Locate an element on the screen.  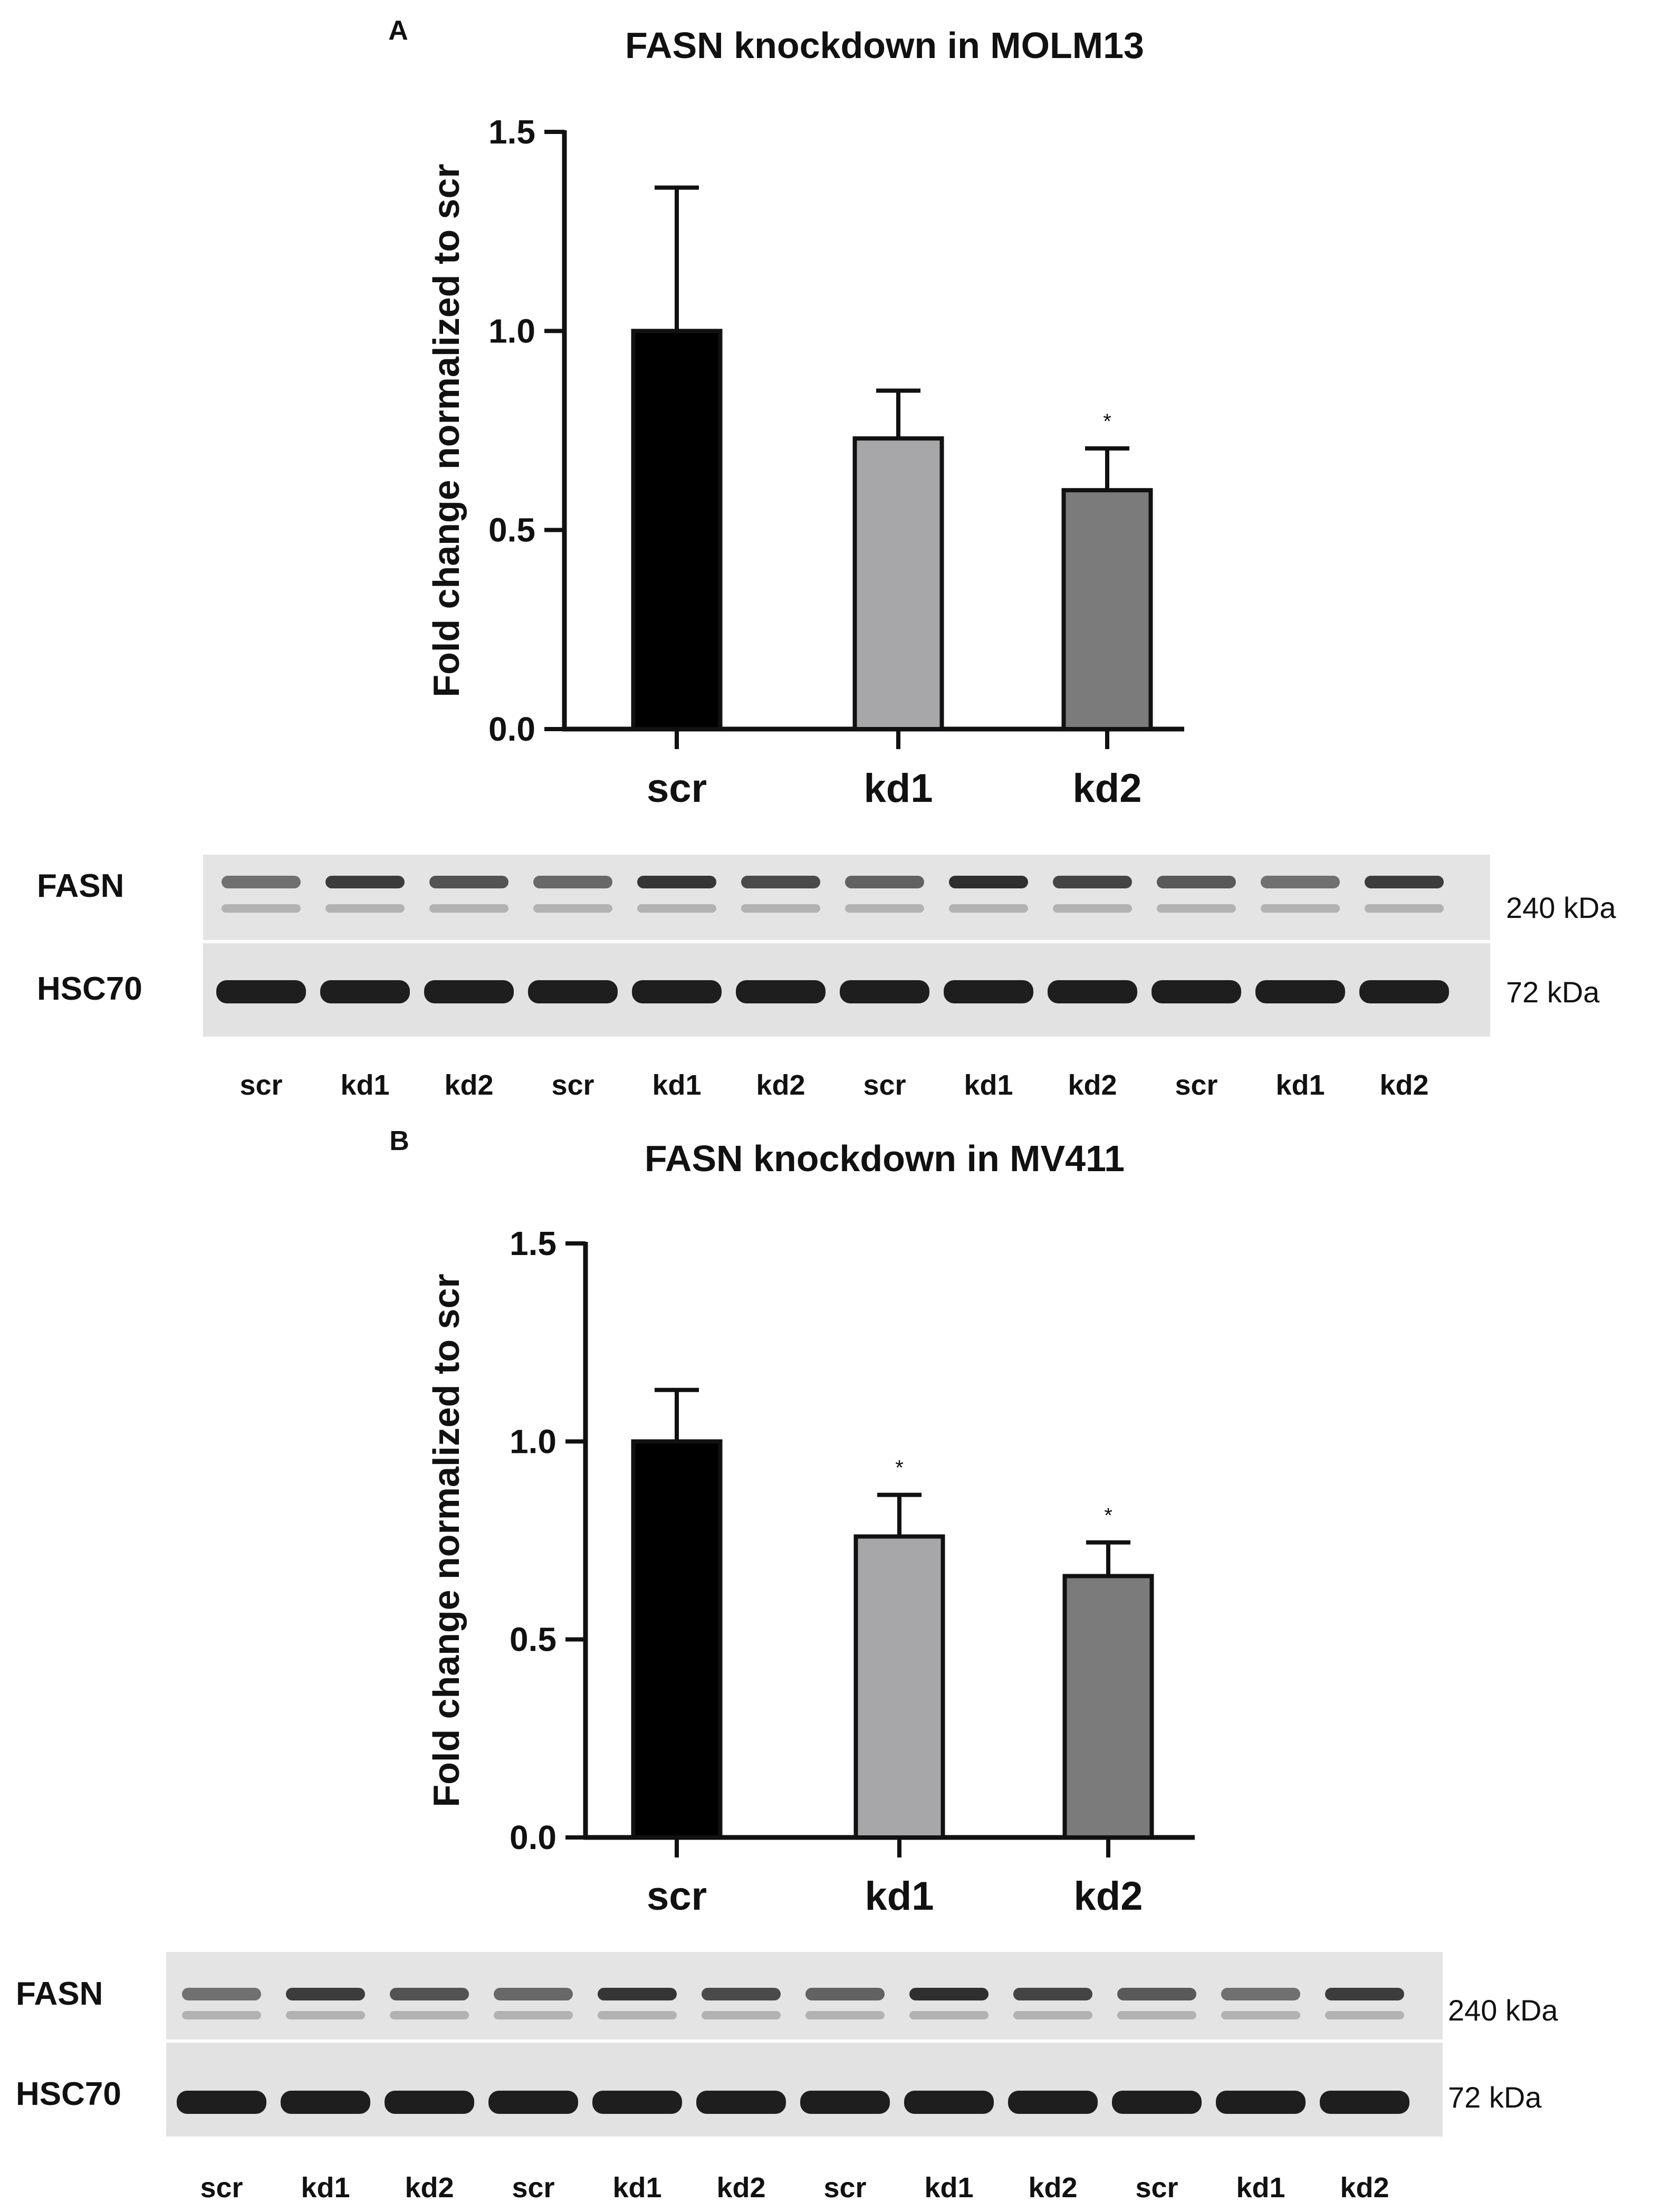
blot-membrane-hsc70 is located at coordinates (804, 2090).